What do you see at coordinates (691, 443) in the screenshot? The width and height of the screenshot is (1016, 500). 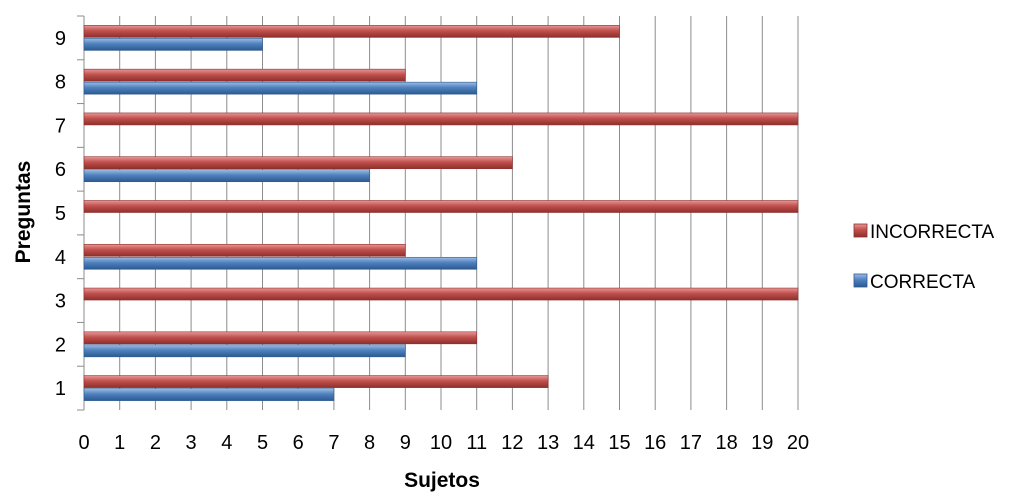 I see `x-tick-label: 17` at bounding box center [691, 443].